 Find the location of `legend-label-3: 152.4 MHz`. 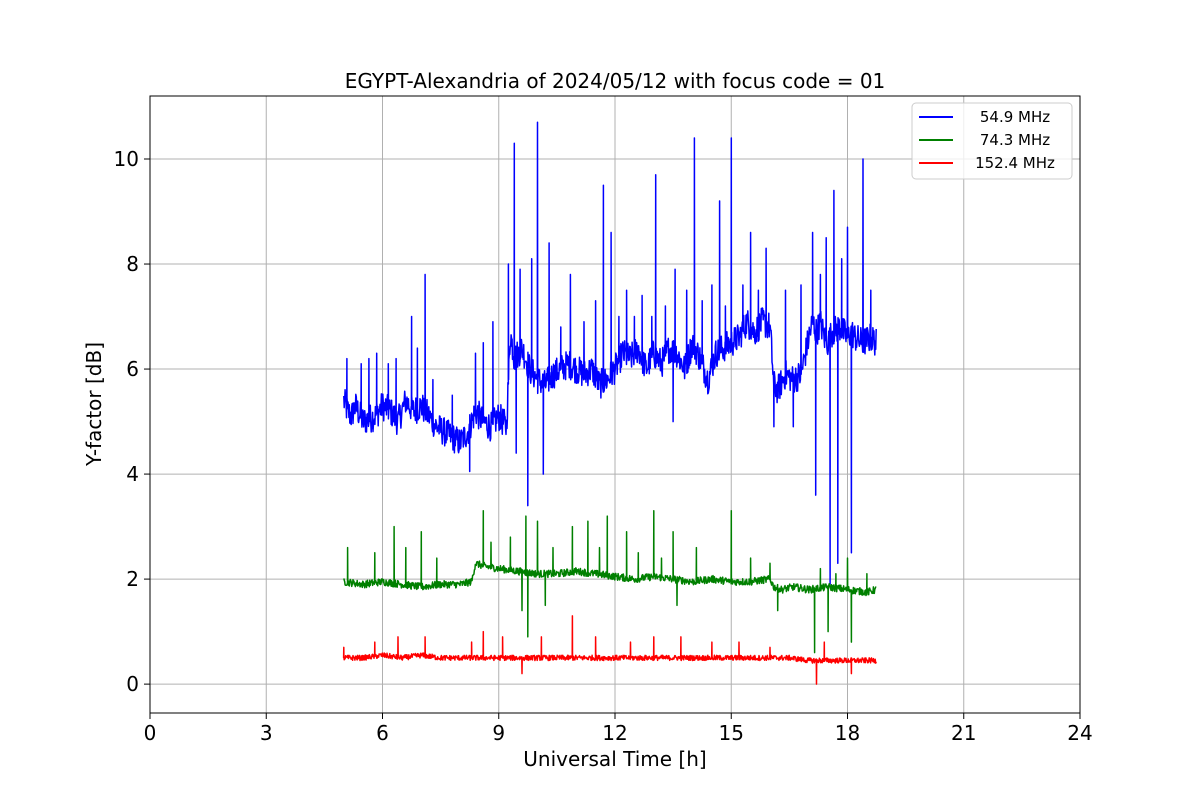

legend-label-3: 152.4 MHz is located at coordinates (1015, 163).